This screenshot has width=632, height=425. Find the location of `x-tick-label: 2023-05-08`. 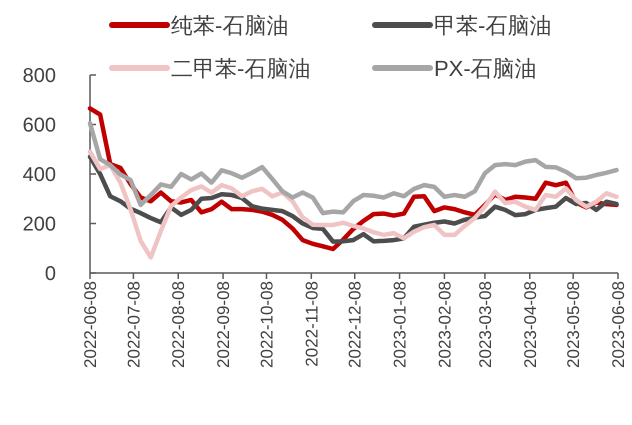

x-tick-label: 2023-05-08 is located at coordinates (574, 324).